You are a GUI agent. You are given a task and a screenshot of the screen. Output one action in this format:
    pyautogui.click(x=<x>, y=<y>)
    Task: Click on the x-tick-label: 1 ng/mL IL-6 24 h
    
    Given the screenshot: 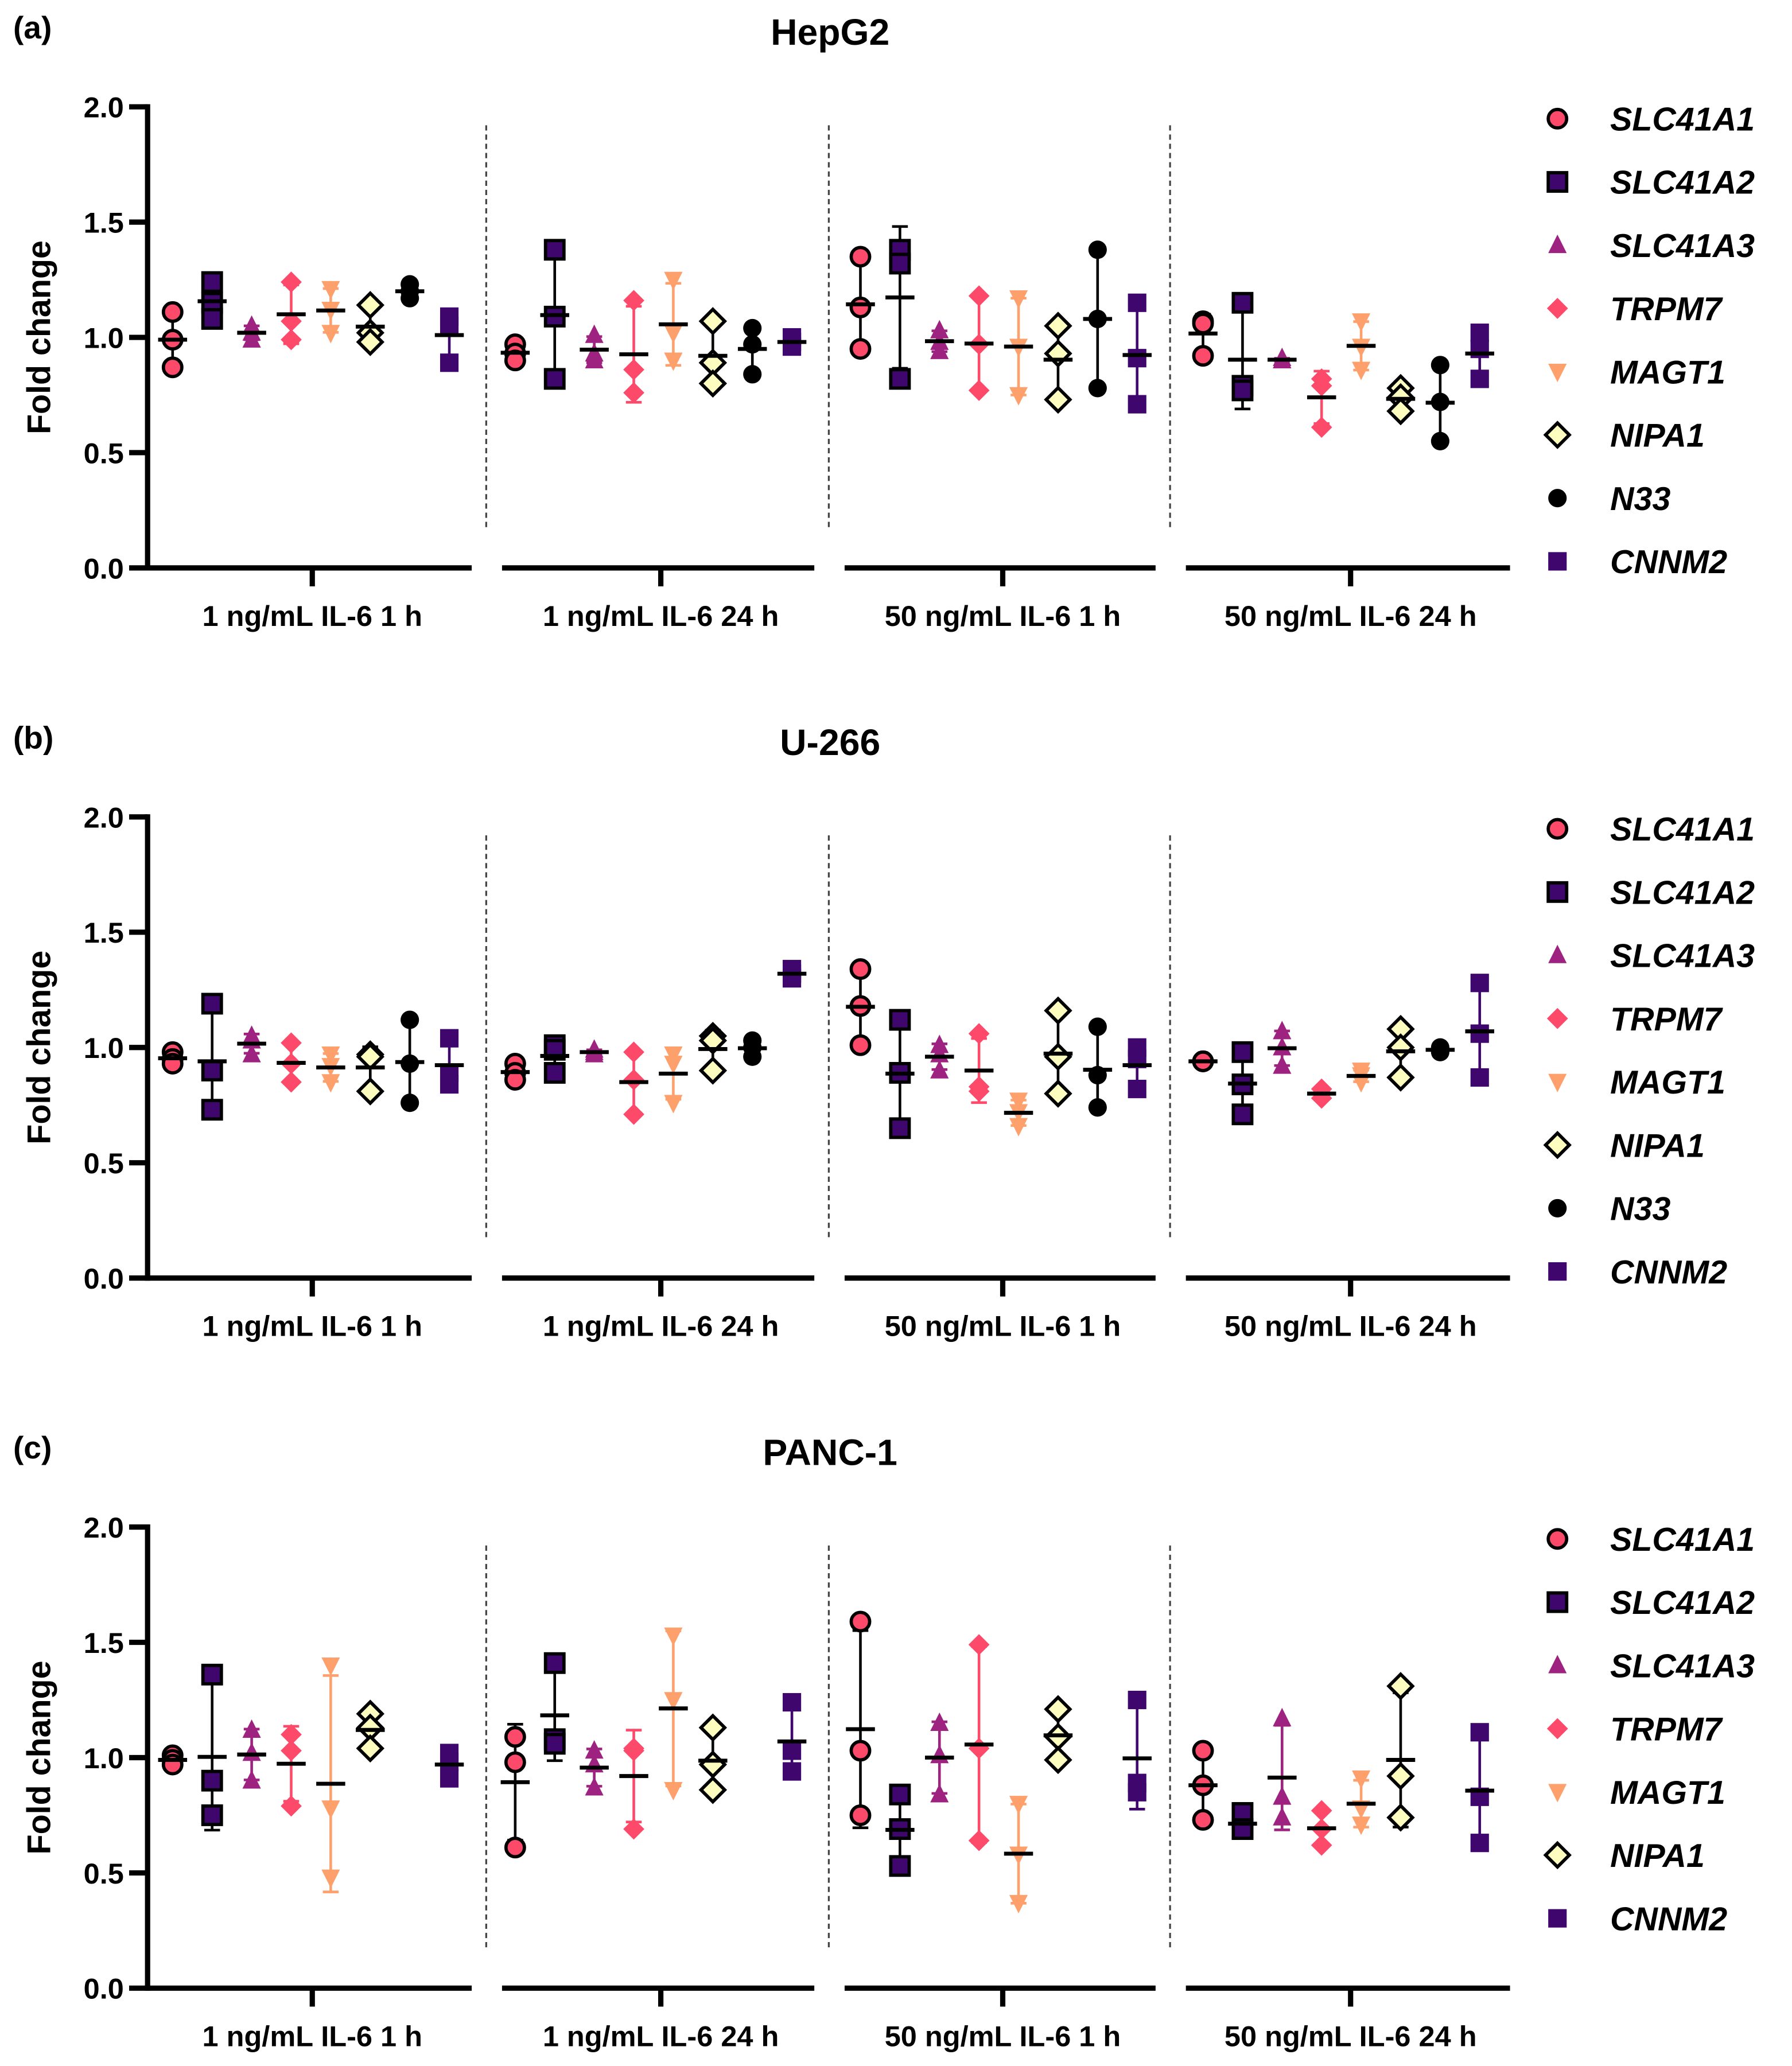 What is the action you would take?
    pyautogui.click(x=661, y=1326)
    